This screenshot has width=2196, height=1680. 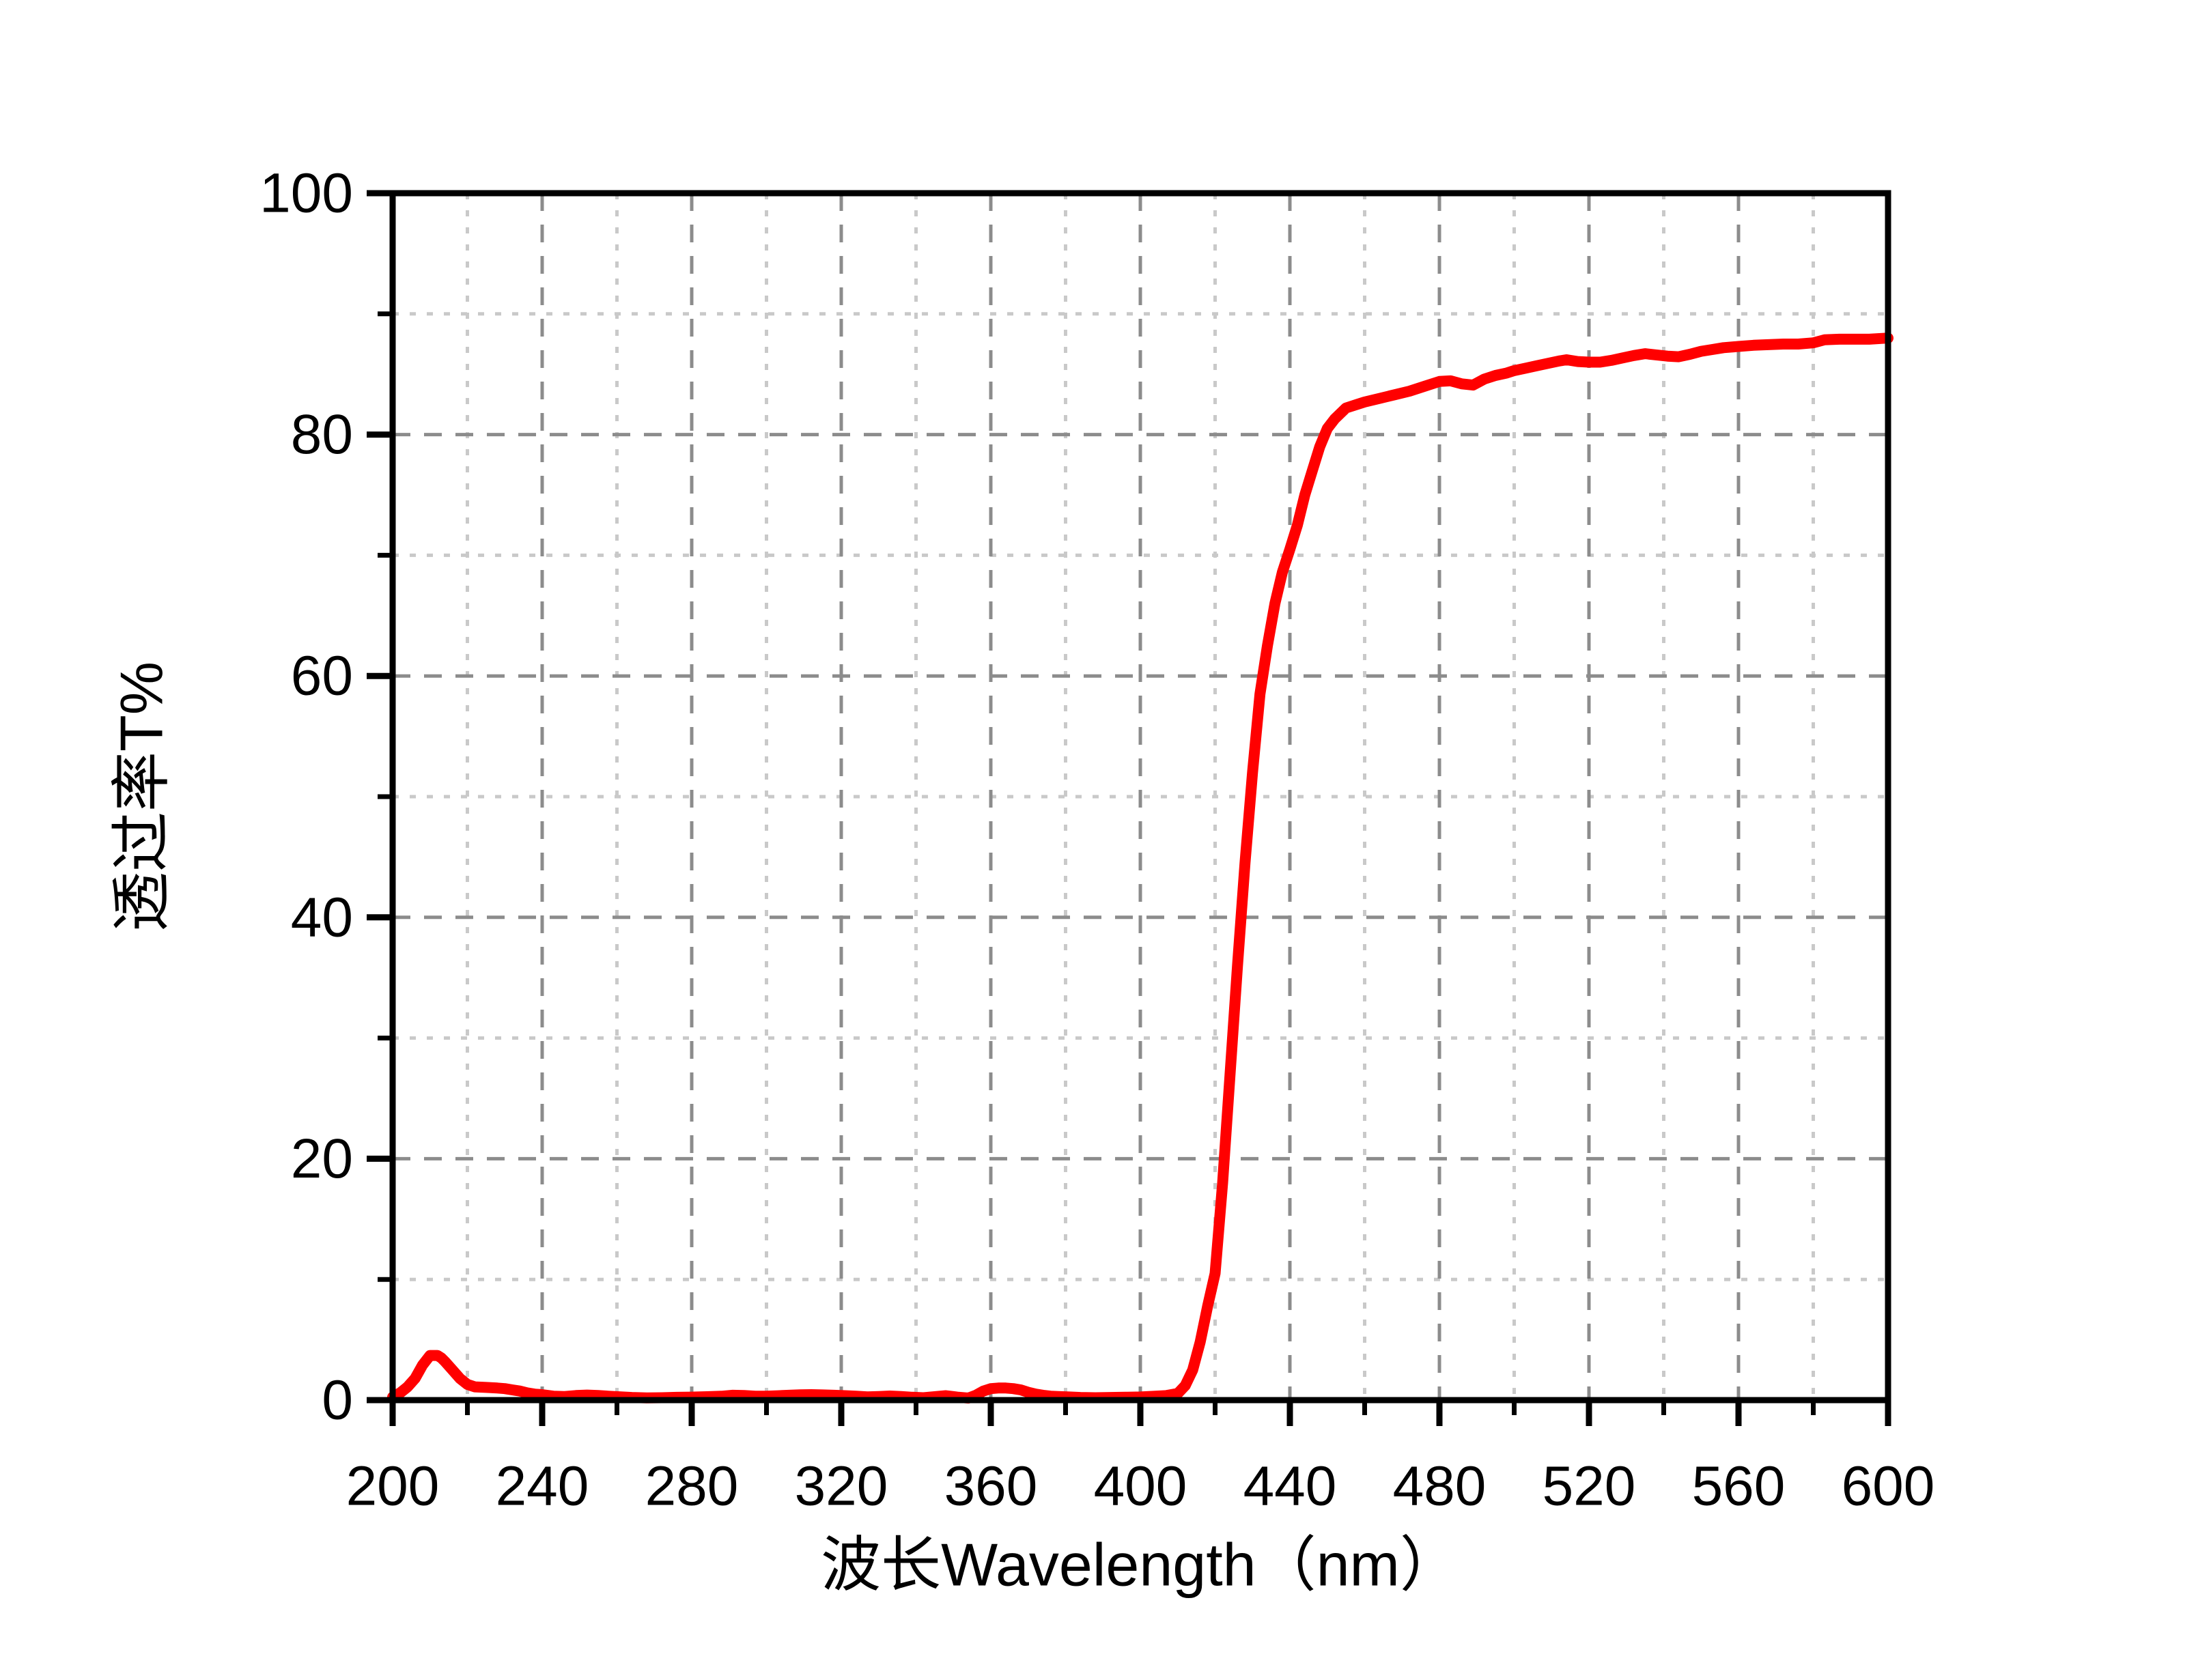 What do you see at coordinates (306, 193) in the screenshot?
I see `y-tick-label: 100` at bounding box center [306, 193].